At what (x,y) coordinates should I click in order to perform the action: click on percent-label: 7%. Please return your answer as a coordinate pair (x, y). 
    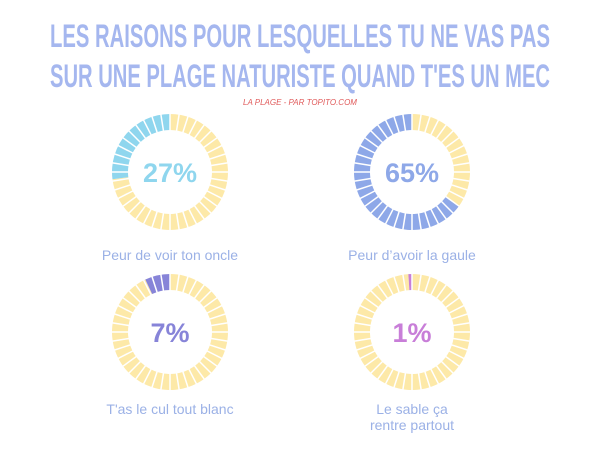
    Looking at the image, I should click on (169, 333).